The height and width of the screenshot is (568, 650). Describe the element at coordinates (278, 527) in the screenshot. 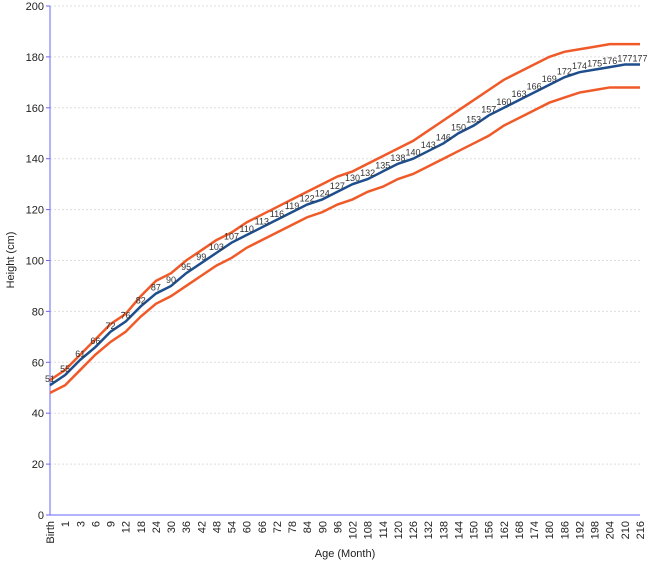

I see `x-tick-label: 72` at that location.